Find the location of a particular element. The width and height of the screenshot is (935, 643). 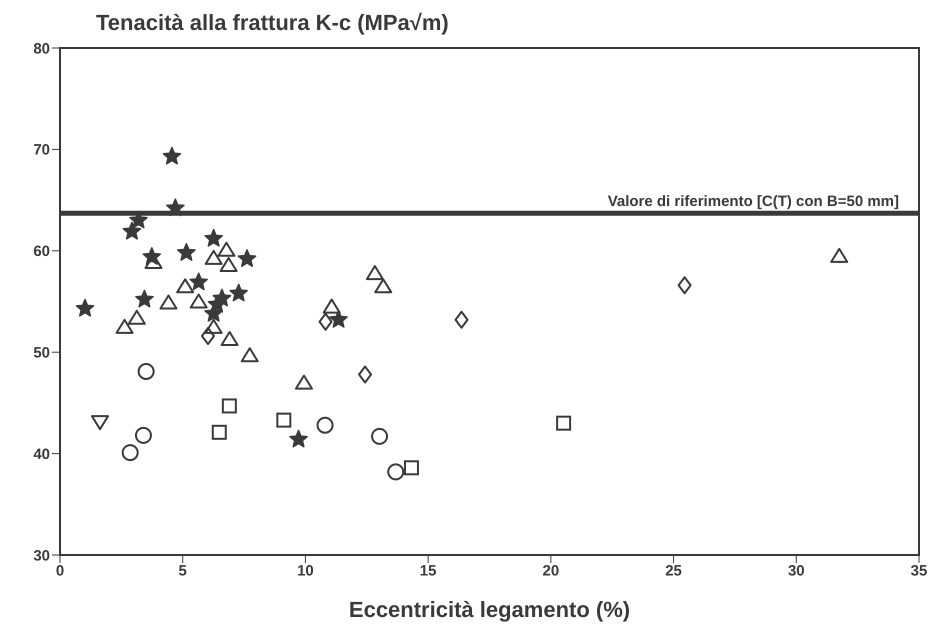

y-tick-label: 30 is located at coordinates (41, 555).